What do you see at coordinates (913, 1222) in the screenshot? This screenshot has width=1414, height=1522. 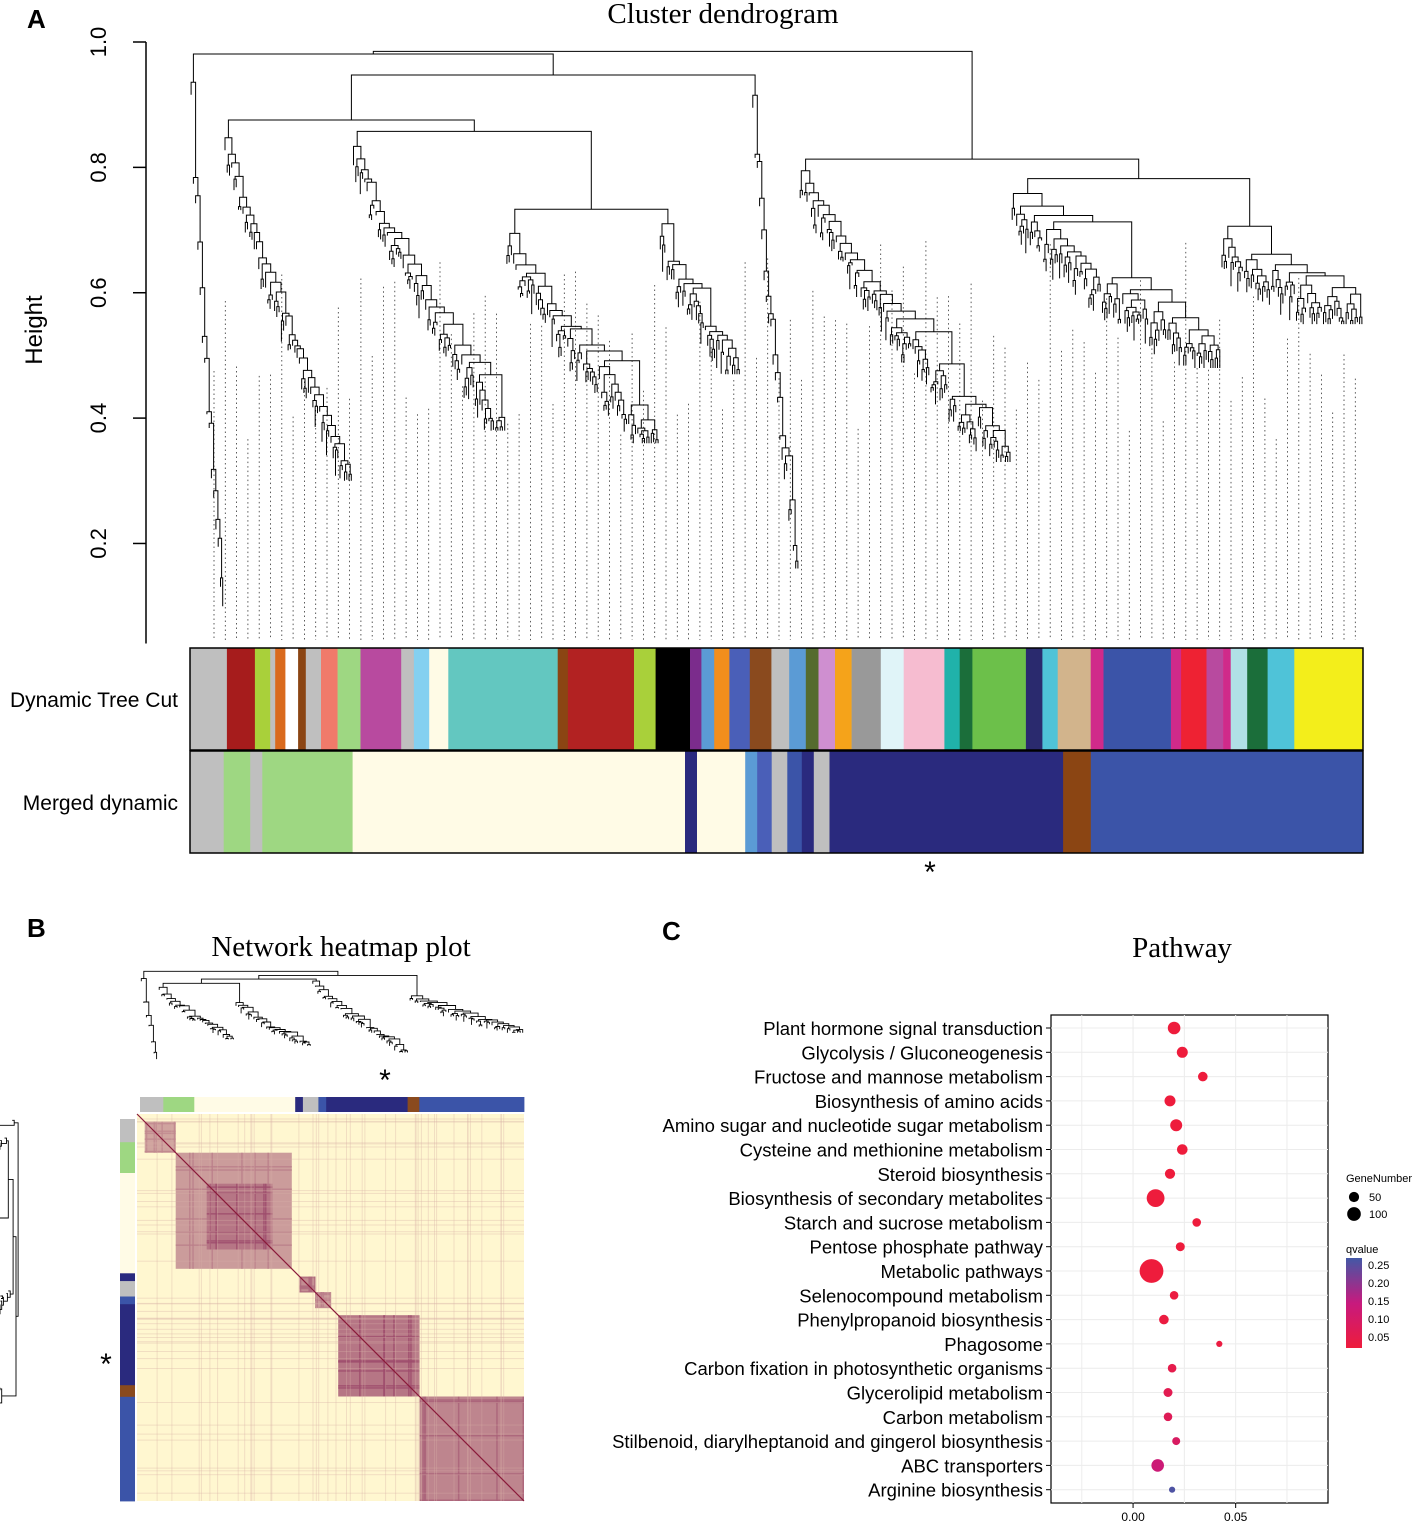 I see `pathway-label: Starch and sucrose metabolism` at bounding box center [913, 1222].